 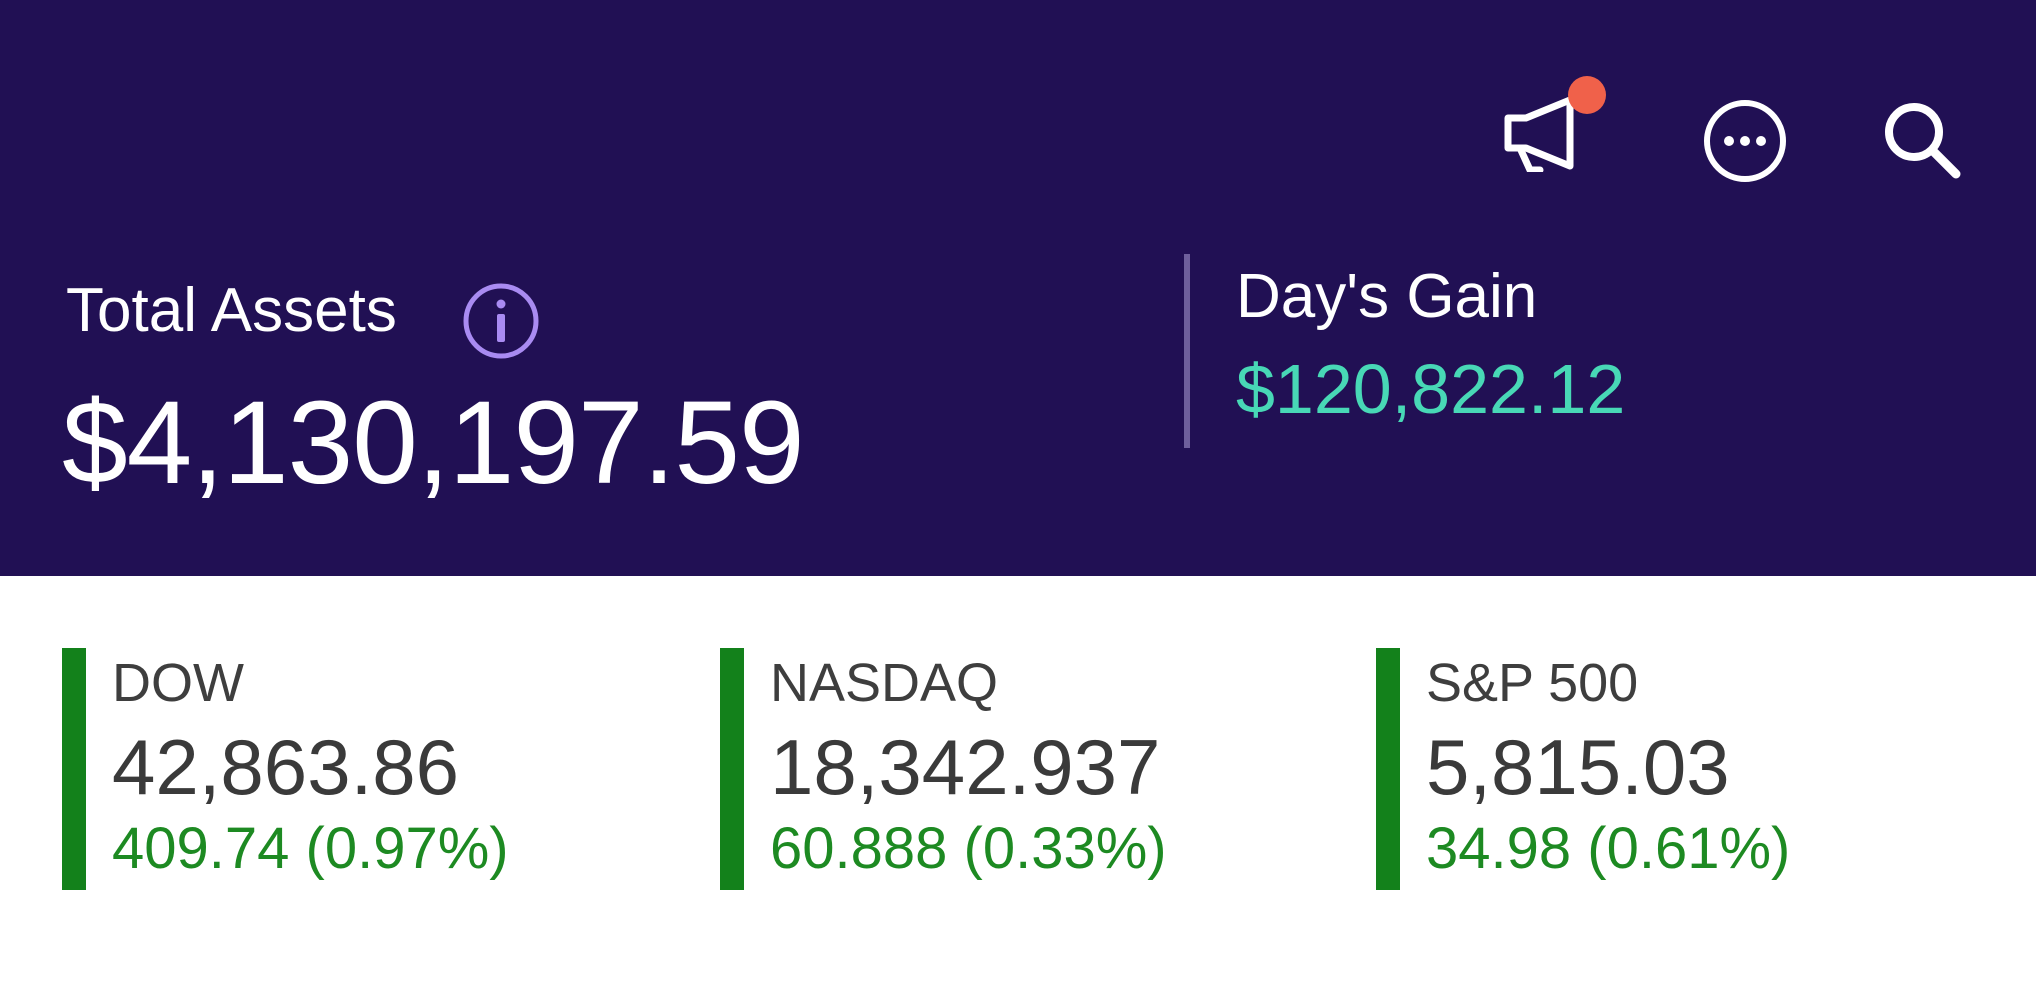 I want to click on total-assets-value: $4,130,197.59, so click(x=433, y=443).